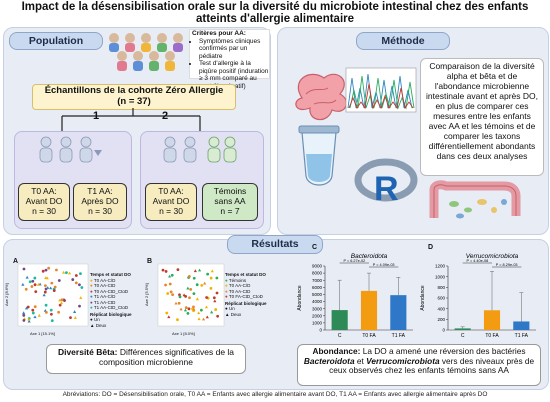  What do you see at coordinates (230, 191) in the screenshot?
I see `g2-b-line-1: Témoins` at bounding box center [230, 191].